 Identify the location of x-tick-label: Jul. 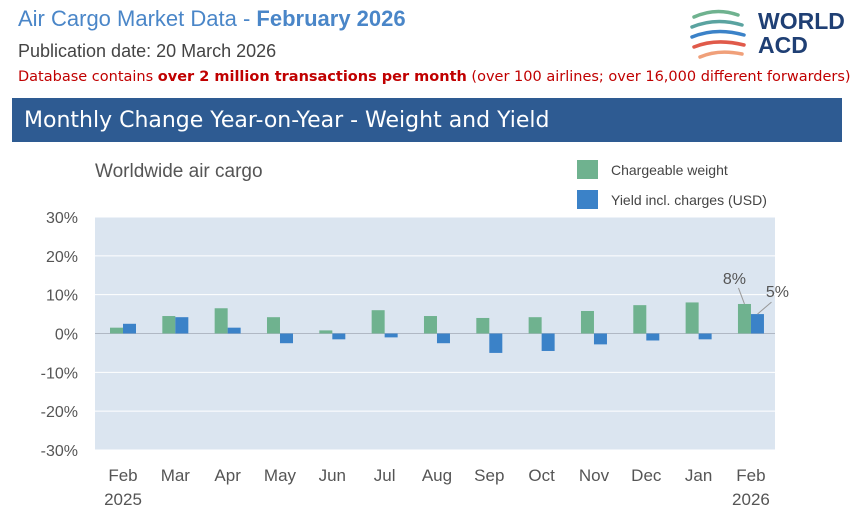
(385, 475).